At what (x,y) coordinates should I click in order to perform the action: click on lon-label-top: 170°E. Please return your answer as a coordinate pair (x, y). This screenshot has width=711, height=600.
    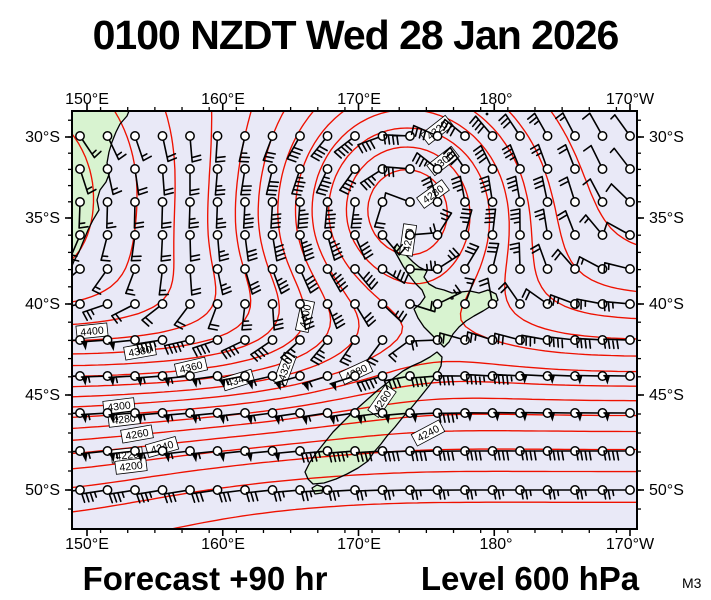
    Looking at the image, I should click on (359, 99).